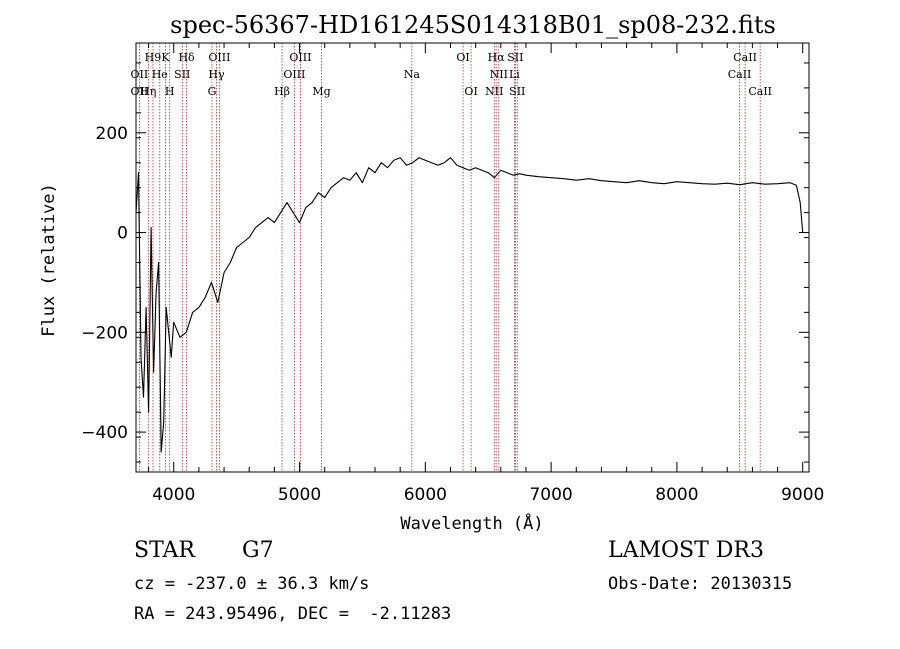 The image size is (900, 649). What do you see at coordinates (160, 74) in the screenshot?
I see `line-label-row2-1: He` at bounding box center [160, 74].